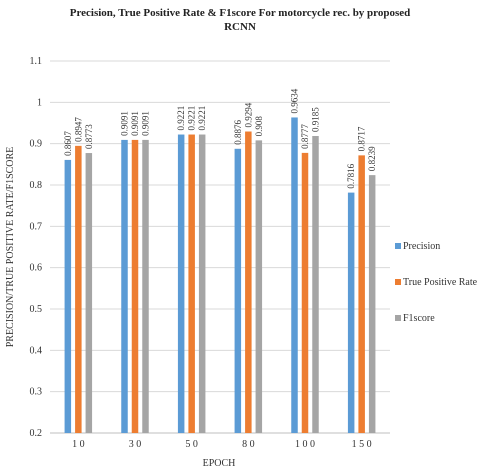 Image resolution: width=480 pixels, height=471 pixels. I want to click on y-tick-label: 0.9, so click(36, 144).